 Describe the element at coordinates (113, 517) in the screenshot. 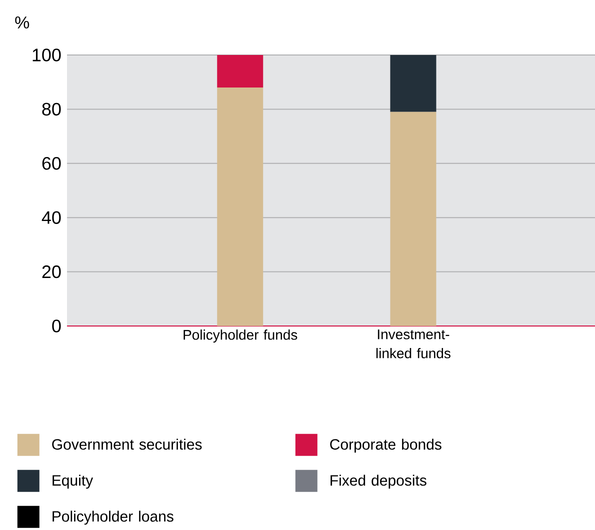

I see `legend-label: Policyholder loans` at that location.